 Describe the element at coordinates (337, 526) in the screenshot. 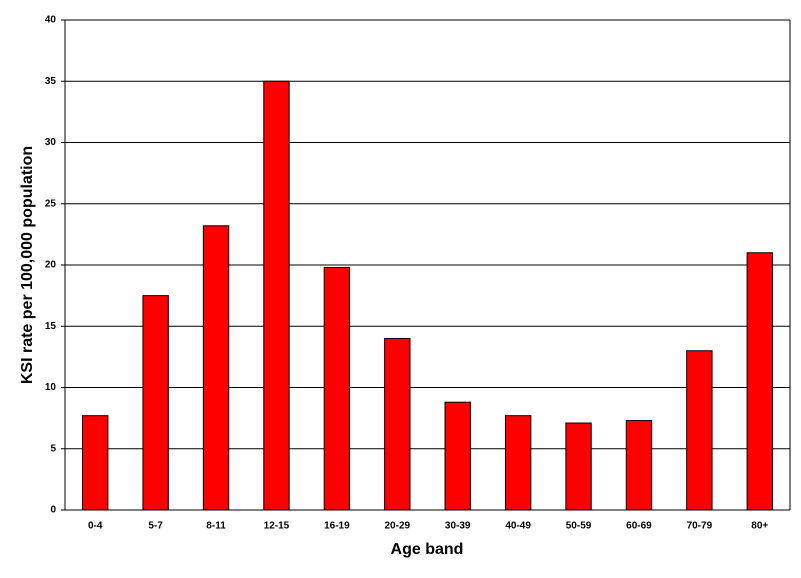

I see `x-tick-label: 16-19` at that location.